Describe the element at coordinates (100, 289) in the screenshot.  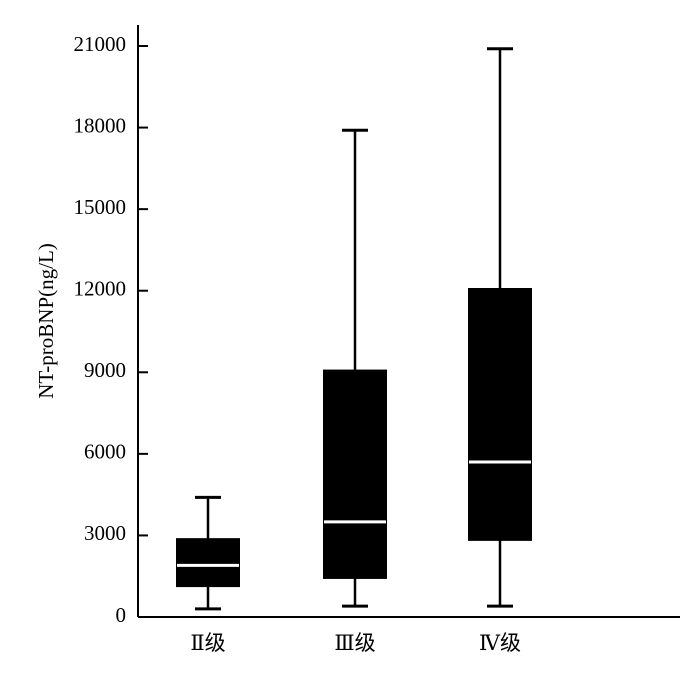
I see `y-tick-label: 12000` at that location.